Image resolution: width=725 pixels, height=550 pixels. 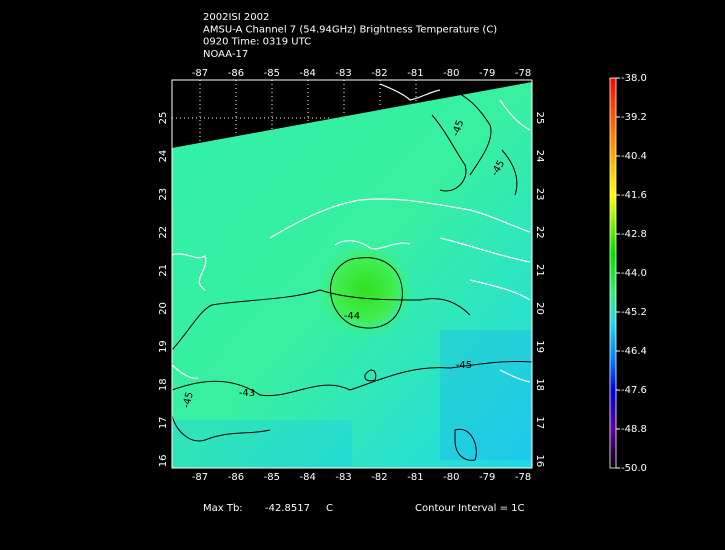 I want to click on colorbar-label: -47.6, so click(x=634, y=390).